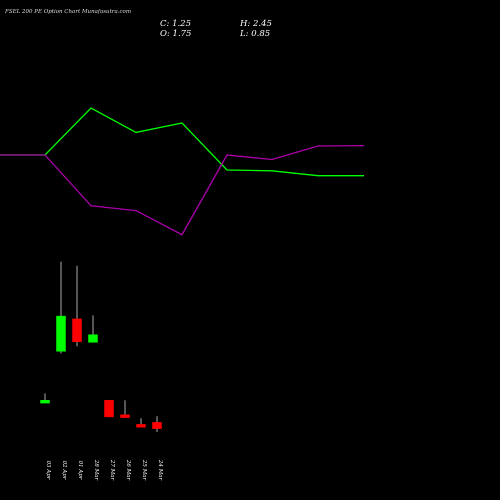 The width and height of the screenshot is (500, 500). What do you see at coordinates (144, 470) in the screenshot?
I see `x-tick-label: 25 Mar` at bounding box center [144, 470].